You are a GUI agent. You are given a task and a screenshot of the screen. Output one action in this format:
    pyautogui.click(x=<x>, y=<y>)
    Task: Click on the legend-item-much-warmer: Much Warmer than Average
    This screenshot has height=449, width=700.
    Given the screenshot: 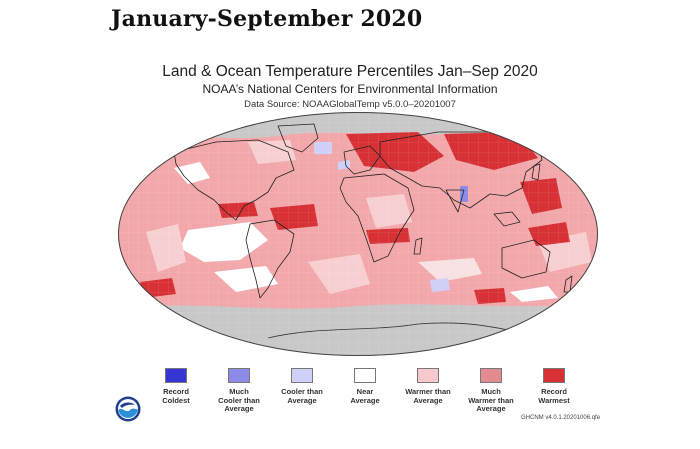 What is the action you would take?
    pyautogui.click(x=491, y=391)
    